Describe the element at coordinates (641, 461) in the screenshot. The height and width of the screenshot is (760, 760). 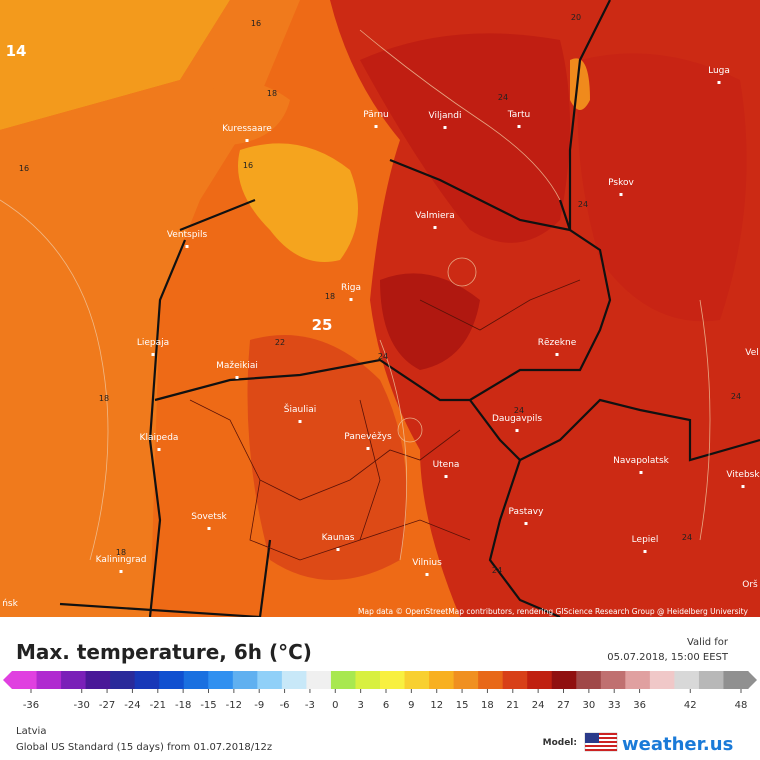
I see `city-label: Navapolatsk` at that location.